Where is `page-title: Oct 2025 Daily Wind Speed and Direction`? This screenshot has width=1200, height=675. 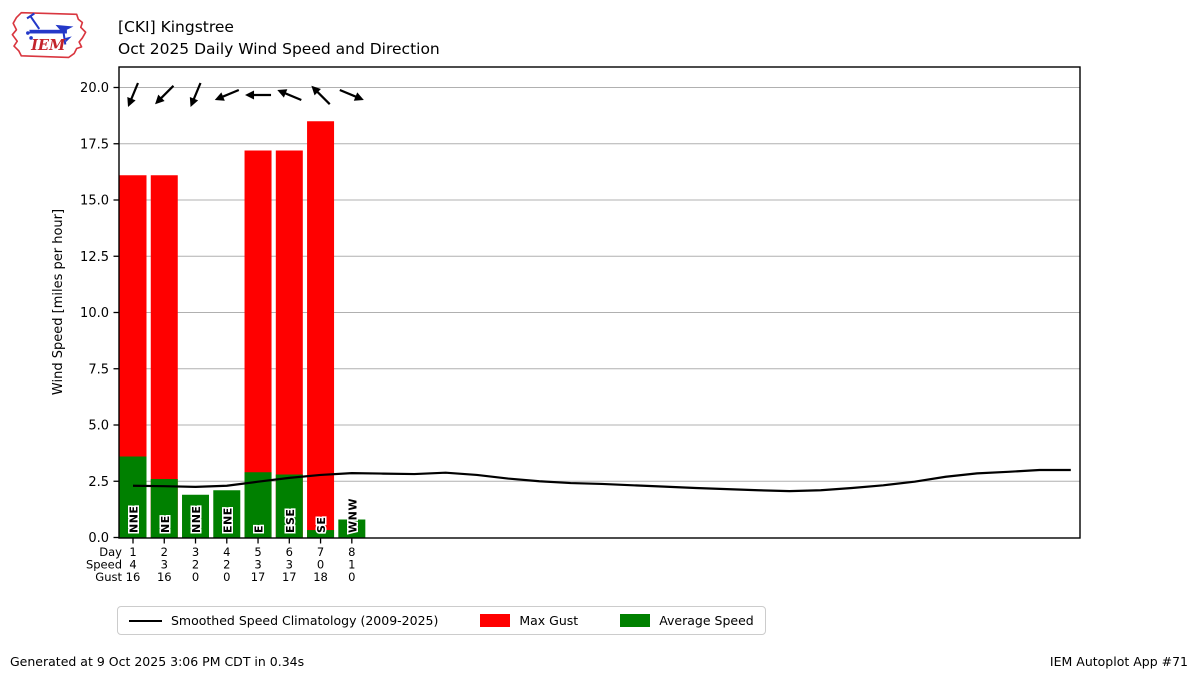
page-title: Oct 2025 Daily Wind Speed and Direction is located at coordinates (279, 49).